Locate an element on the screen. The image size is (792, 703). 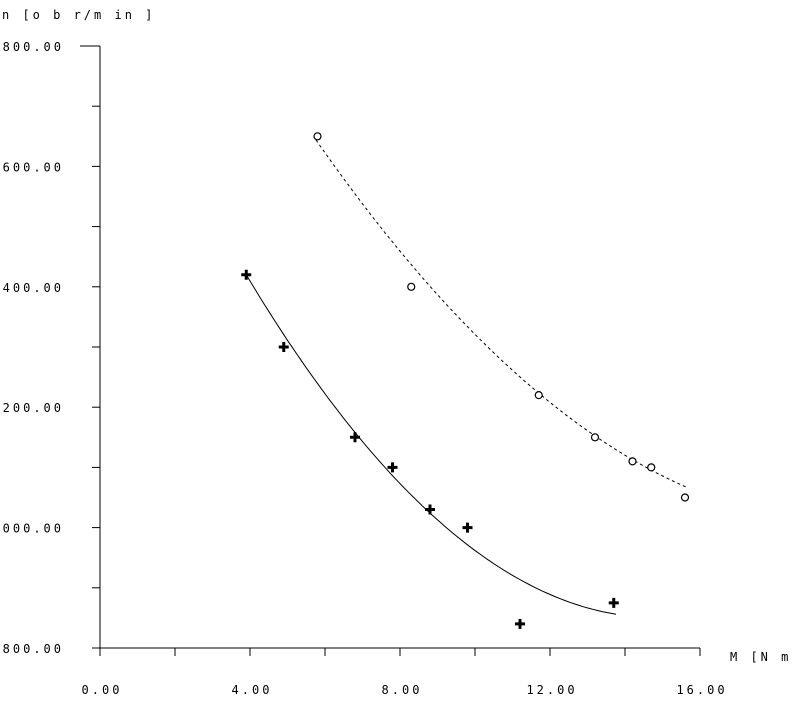
x-tick-label: 8.00 is located at coordinates (402, 690).